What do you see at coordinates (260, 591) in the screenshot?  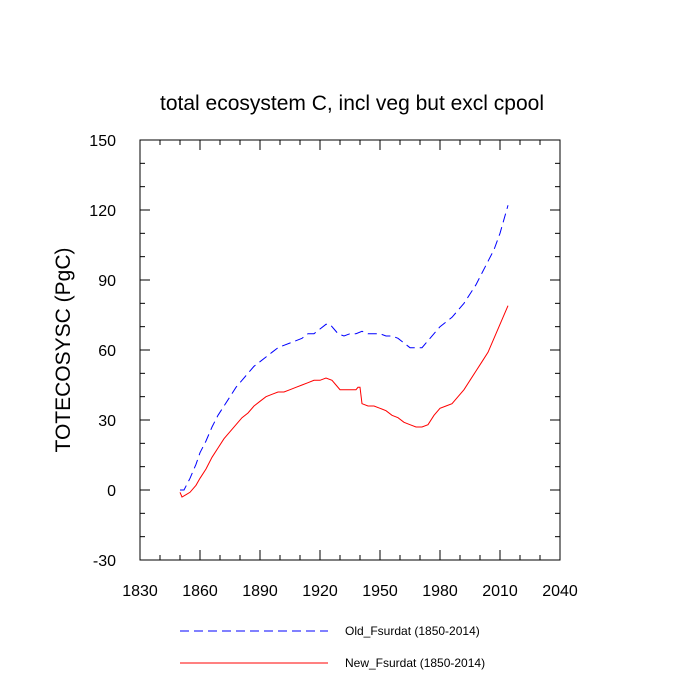 I see `x-tick-label: 1890` at bounding box center [260, 591].